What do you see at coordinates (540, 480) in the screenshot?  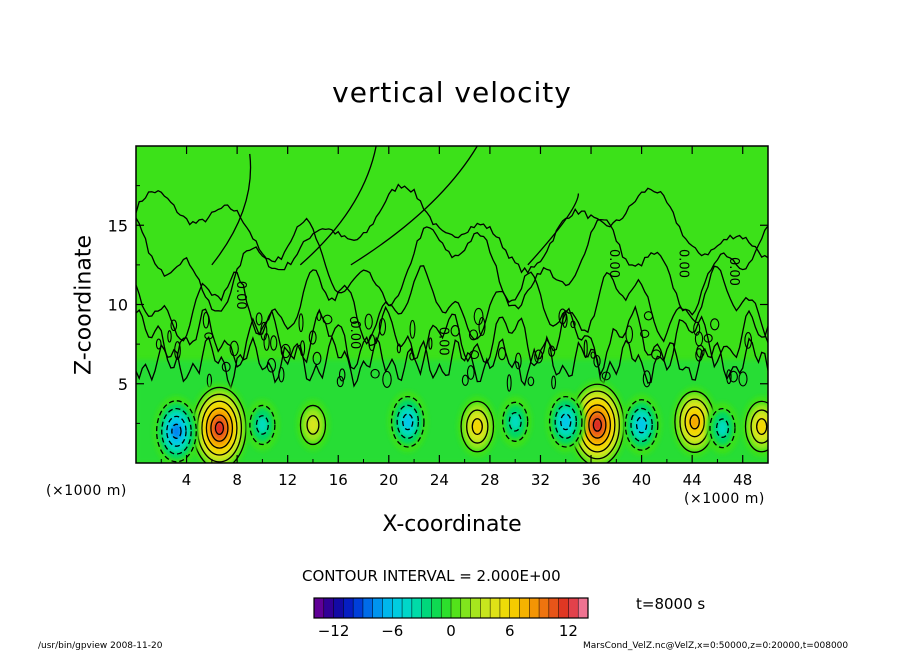 I see `x-tick-label: 32` at bounding box center [540, 480].